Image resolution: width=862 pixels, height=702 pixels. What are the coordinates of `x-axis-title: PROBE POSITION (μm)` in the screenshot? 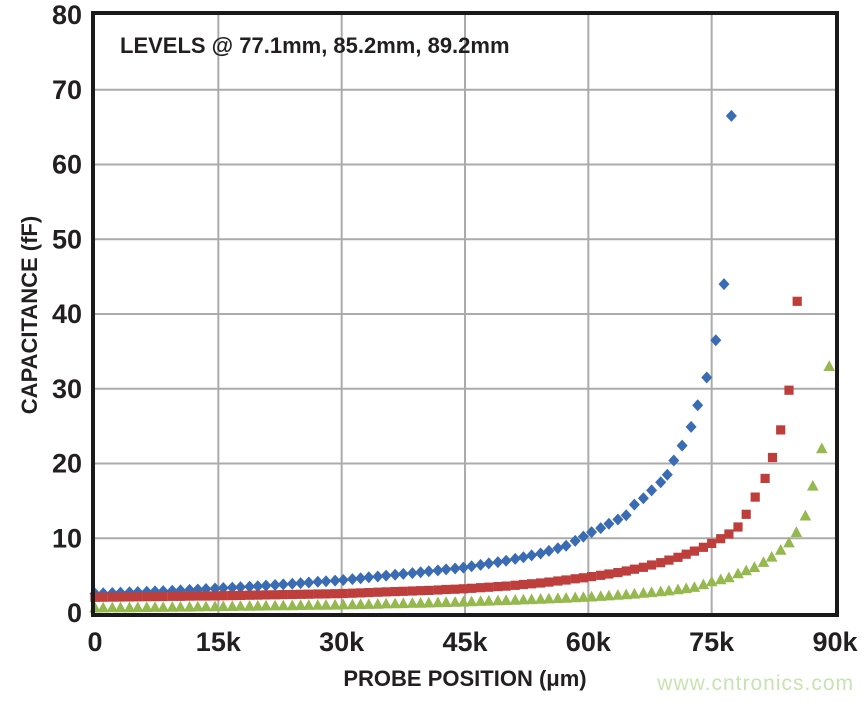 It's located at (465, 678).